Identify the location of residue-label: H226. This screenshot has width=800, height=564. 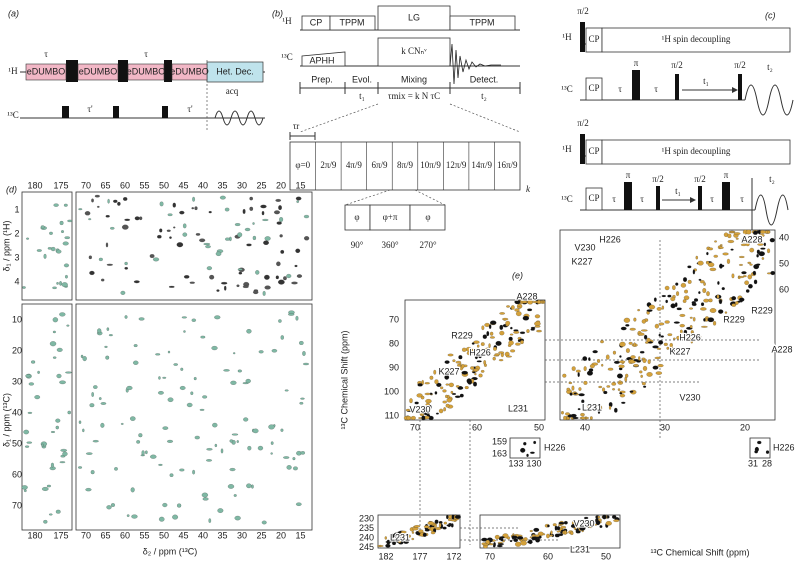
(480, 352).